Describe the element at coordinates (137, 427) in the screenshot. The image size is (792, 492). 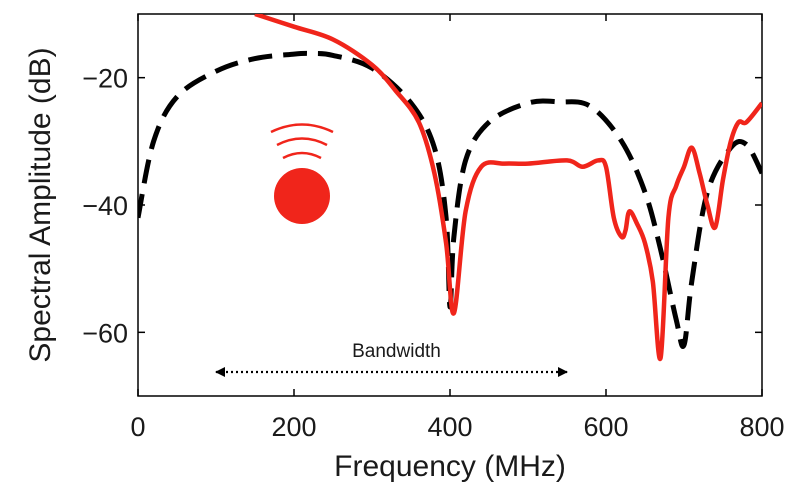
I see `x-tick-label: 0` at that location.